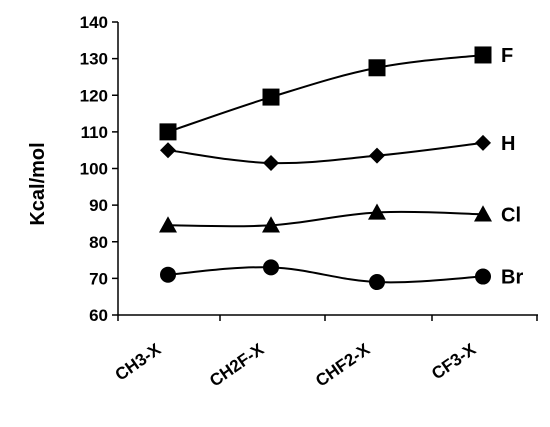 The height and width of the screenshot is (427, 550). What do you see at coordinates (98, 242) in the screenshot?
I see `y-tick-label: 80` at bounding box center [98, 242].